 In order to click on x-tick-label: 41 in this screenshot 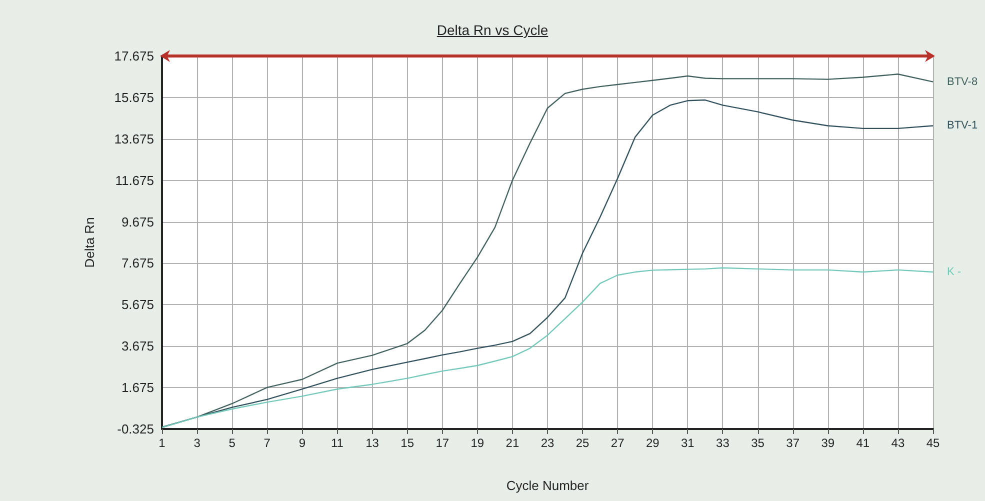, I will do `click(863, 443)`.